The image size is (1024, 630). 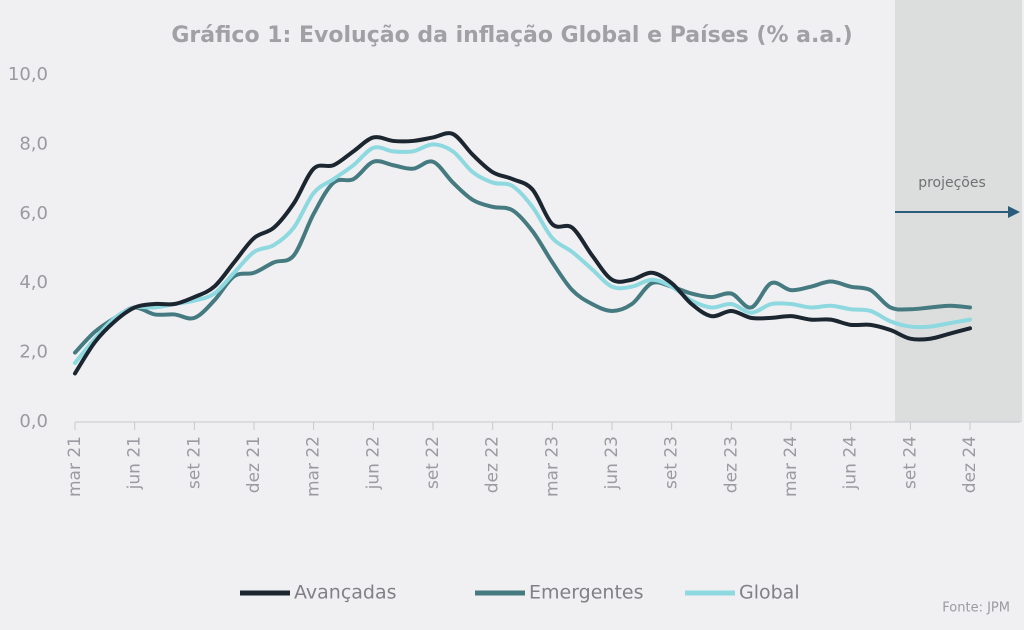 I want to click on arrow-head, so click(x=1014, y=212).